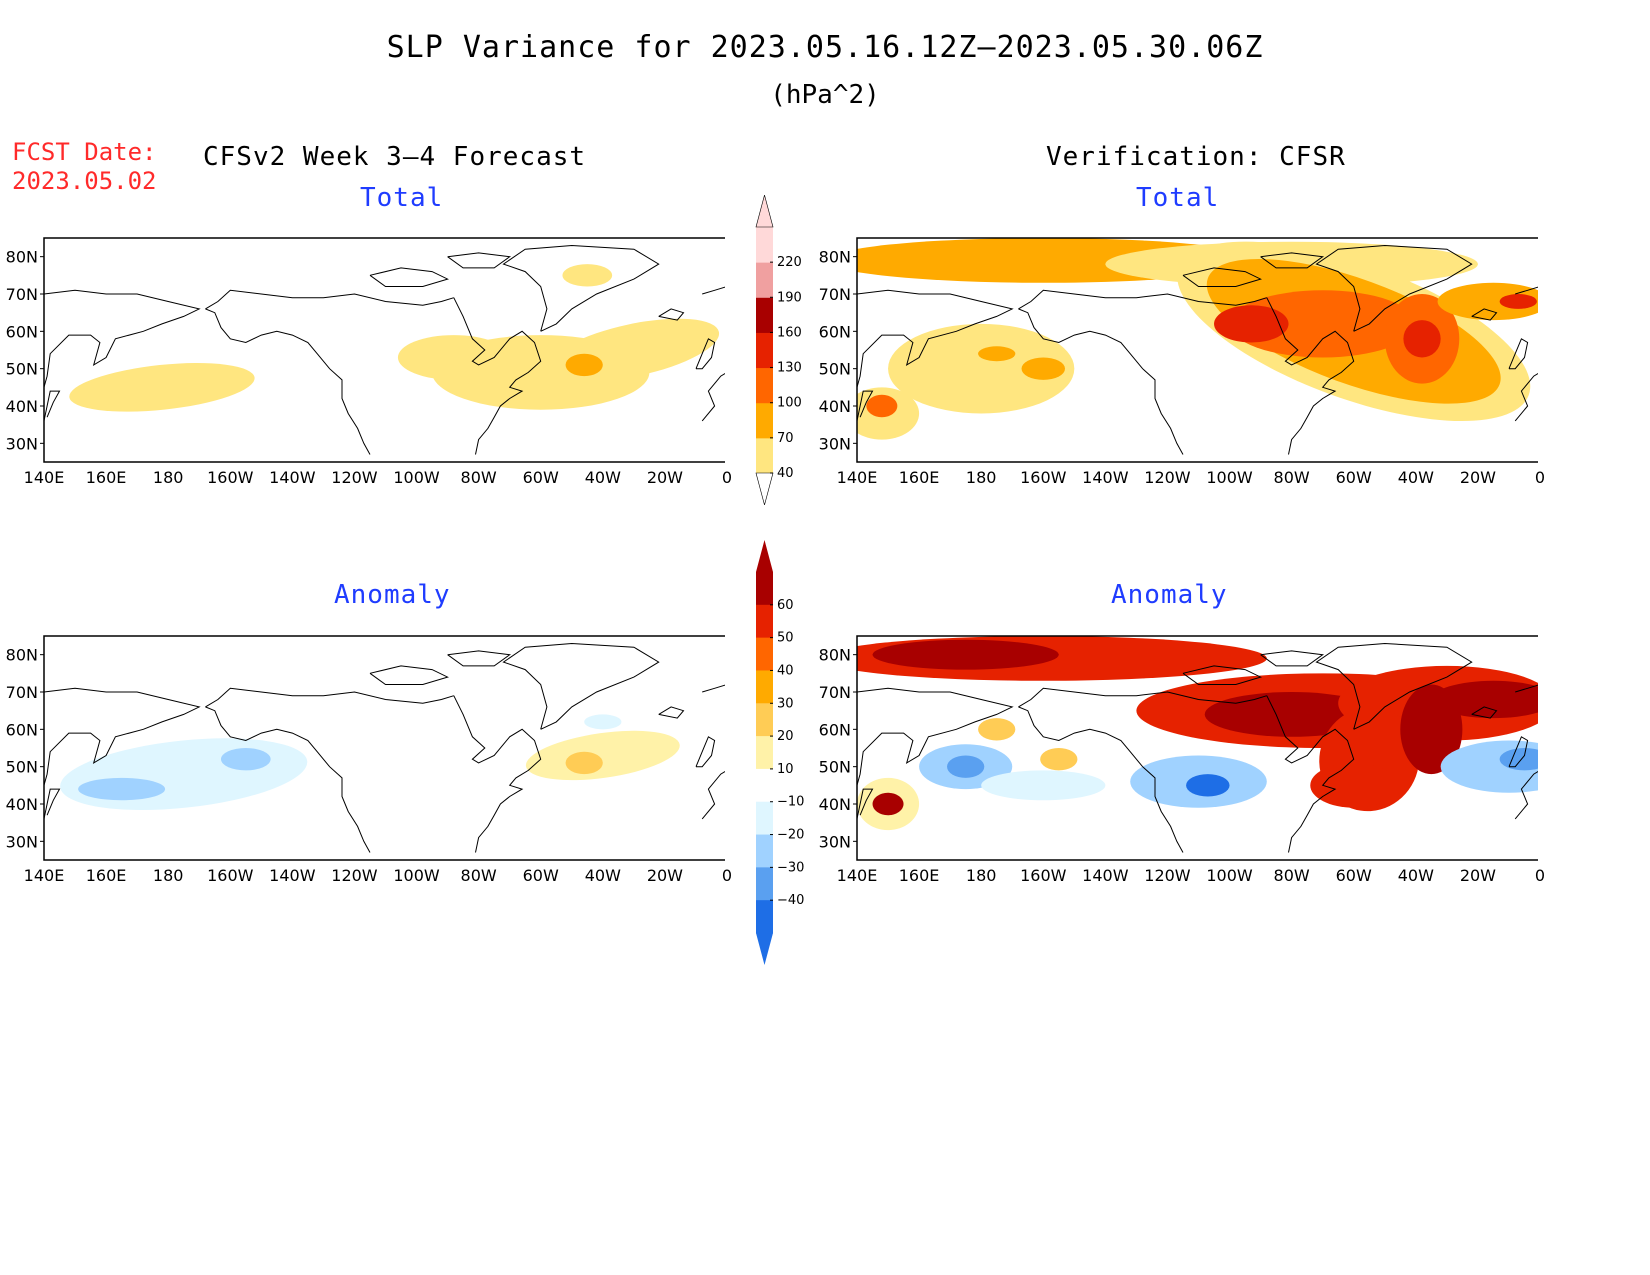 The height and width of the screenshot is (1275, 1650). What do you see at coordinates (1196, 157) in the screenshot?
I see `verification-column-title: Verification: CFSR` at bounding box center [1196, 157].